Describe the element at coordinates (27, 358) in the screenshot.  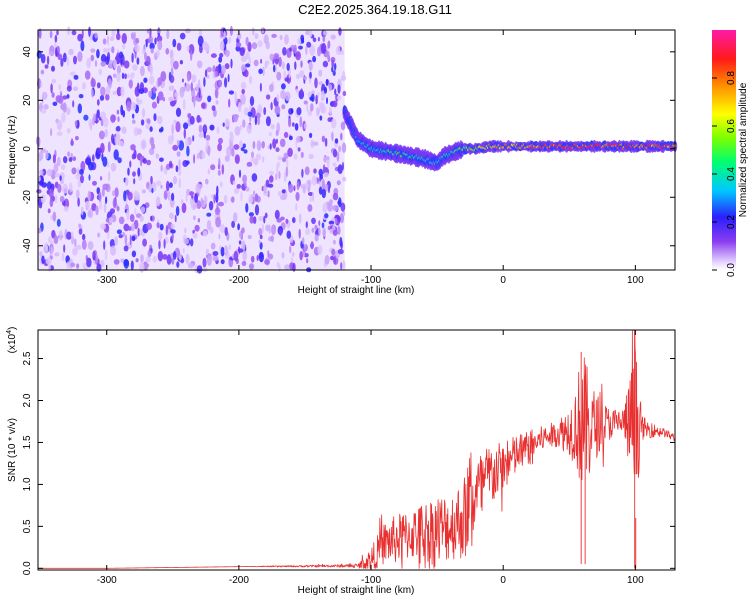
I see `snr-y-tick-label: 2.5` at that location.